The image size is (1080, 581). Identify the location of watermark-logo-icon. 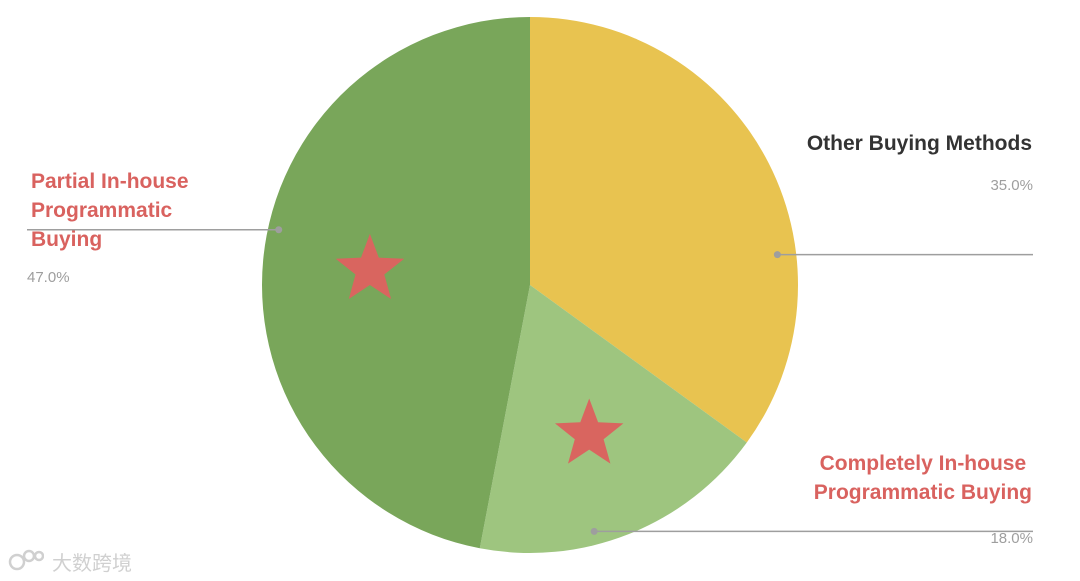
(26, 560).